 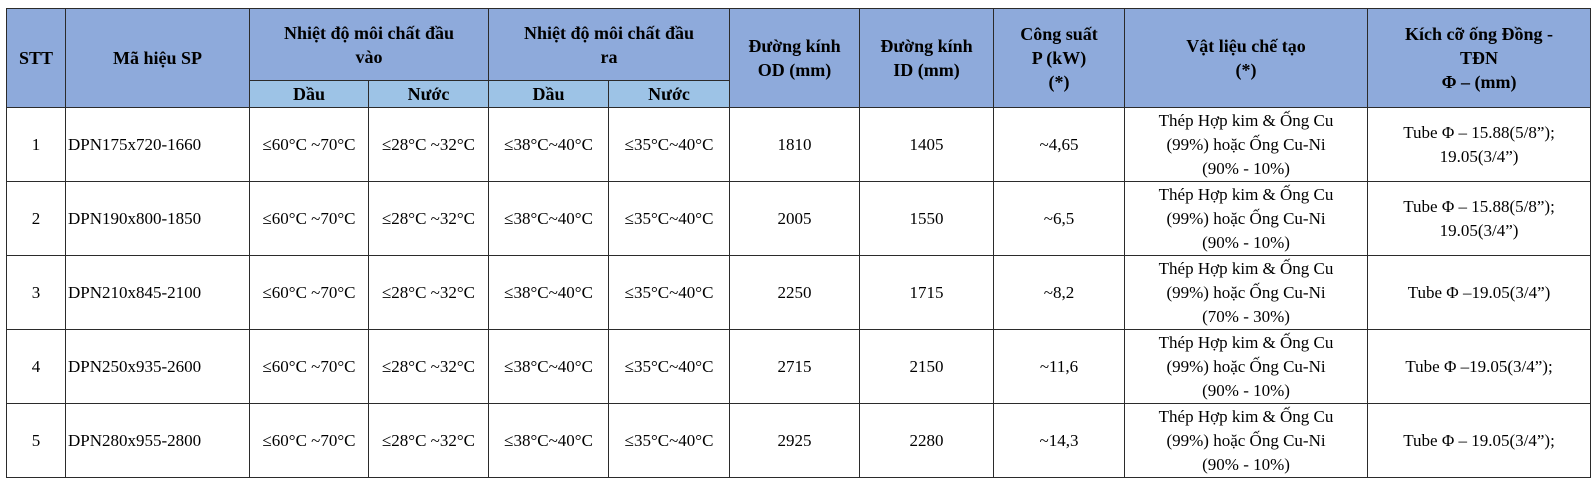 What do you see at coordinates (609, 44) in the screenshot?
I see `header-cell: Nhiệt độ môi chất đầu ra` at bounding box center [609, 44].